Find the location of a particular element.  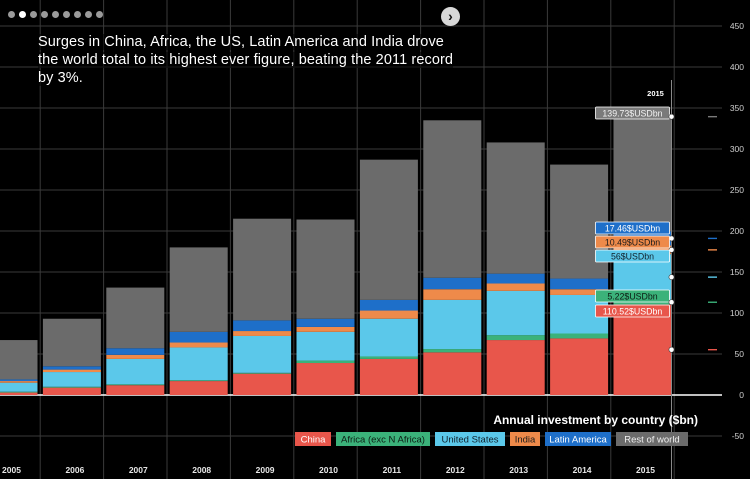

bar-segment-africa-2014 is located at coordinates (579, 336).